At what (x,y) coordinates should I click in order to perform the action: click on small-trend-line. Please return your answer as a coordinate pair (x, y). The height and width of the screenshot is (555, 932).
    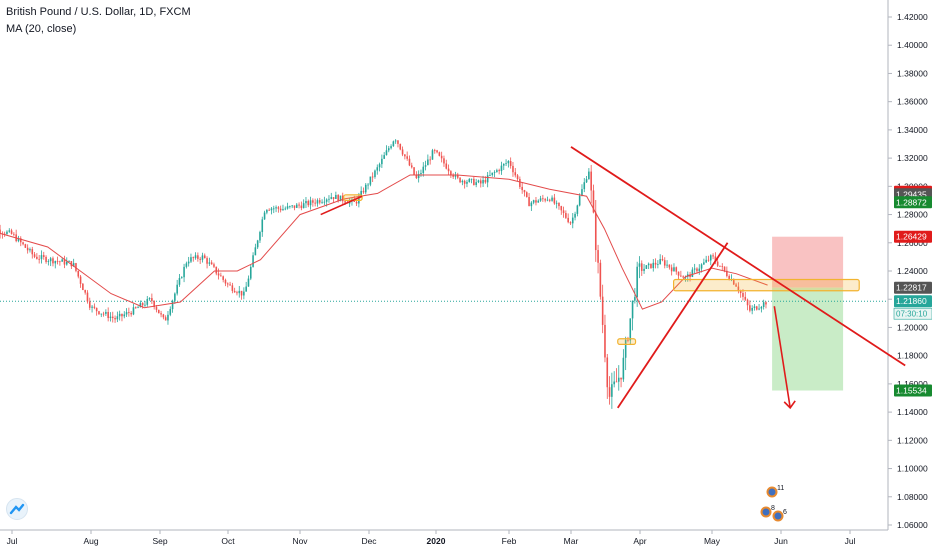
    Looking at the image, I should click on (341, 205).